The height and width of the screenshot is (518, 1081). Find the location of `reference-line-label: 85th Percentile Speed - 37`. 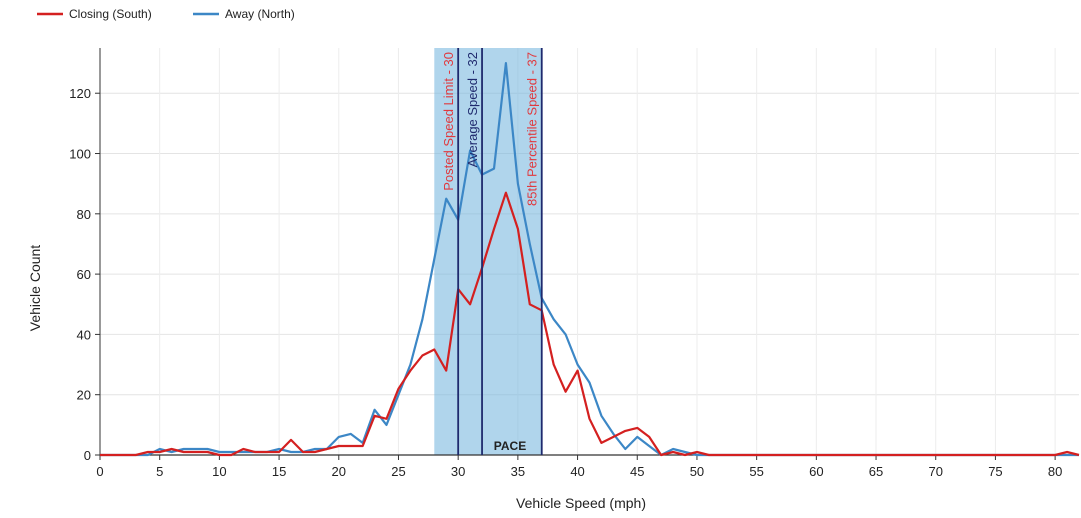

reference-line-label: 85th Percentile Speed - 37 is located at coordinates (532, 129).